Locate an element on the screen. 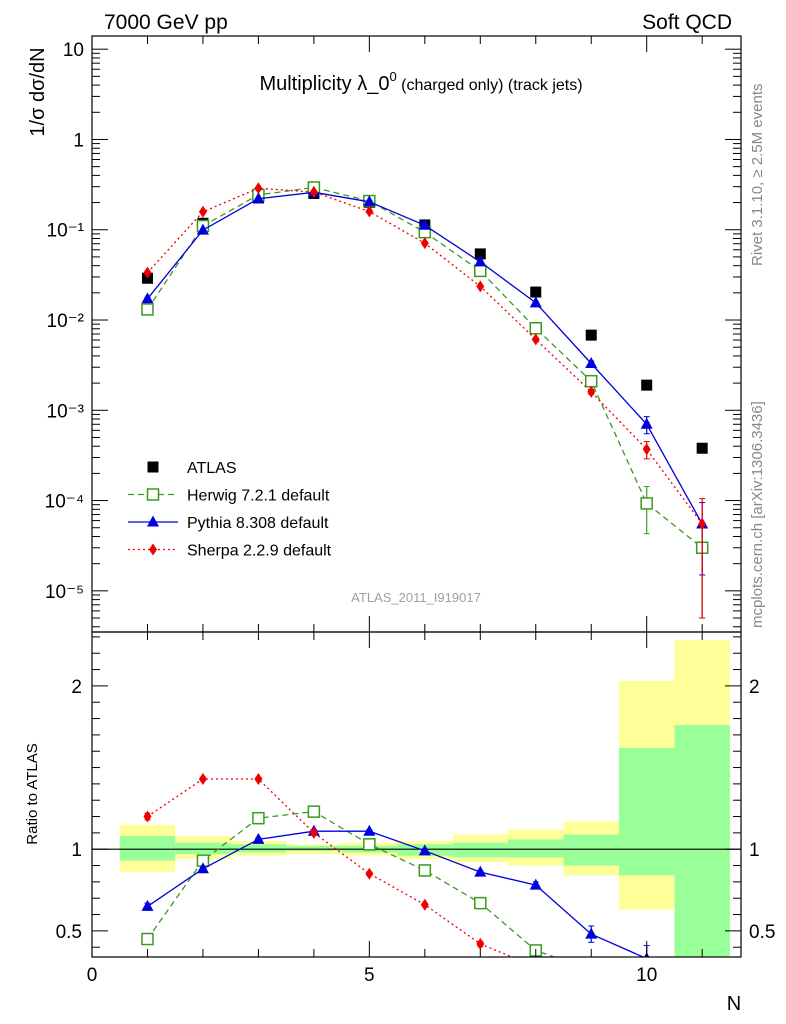 This screenshot has height=1024, width=786. ratio-series-herwig-7-2-1-default is located at coordinates (424, 907).